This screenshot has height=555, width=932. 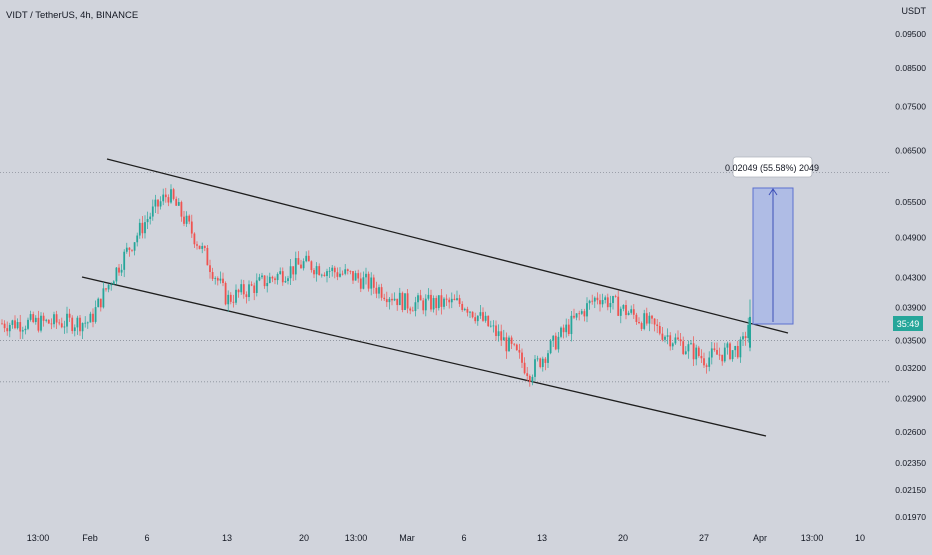 What do you see at coordinates (446, 538) in the screenshot?
I see `time-axis: 13:00 Feb 6 13 20 13:00 Mar 6 13 20 27 Apr 13:00 10` at bounding box center [446, 538].